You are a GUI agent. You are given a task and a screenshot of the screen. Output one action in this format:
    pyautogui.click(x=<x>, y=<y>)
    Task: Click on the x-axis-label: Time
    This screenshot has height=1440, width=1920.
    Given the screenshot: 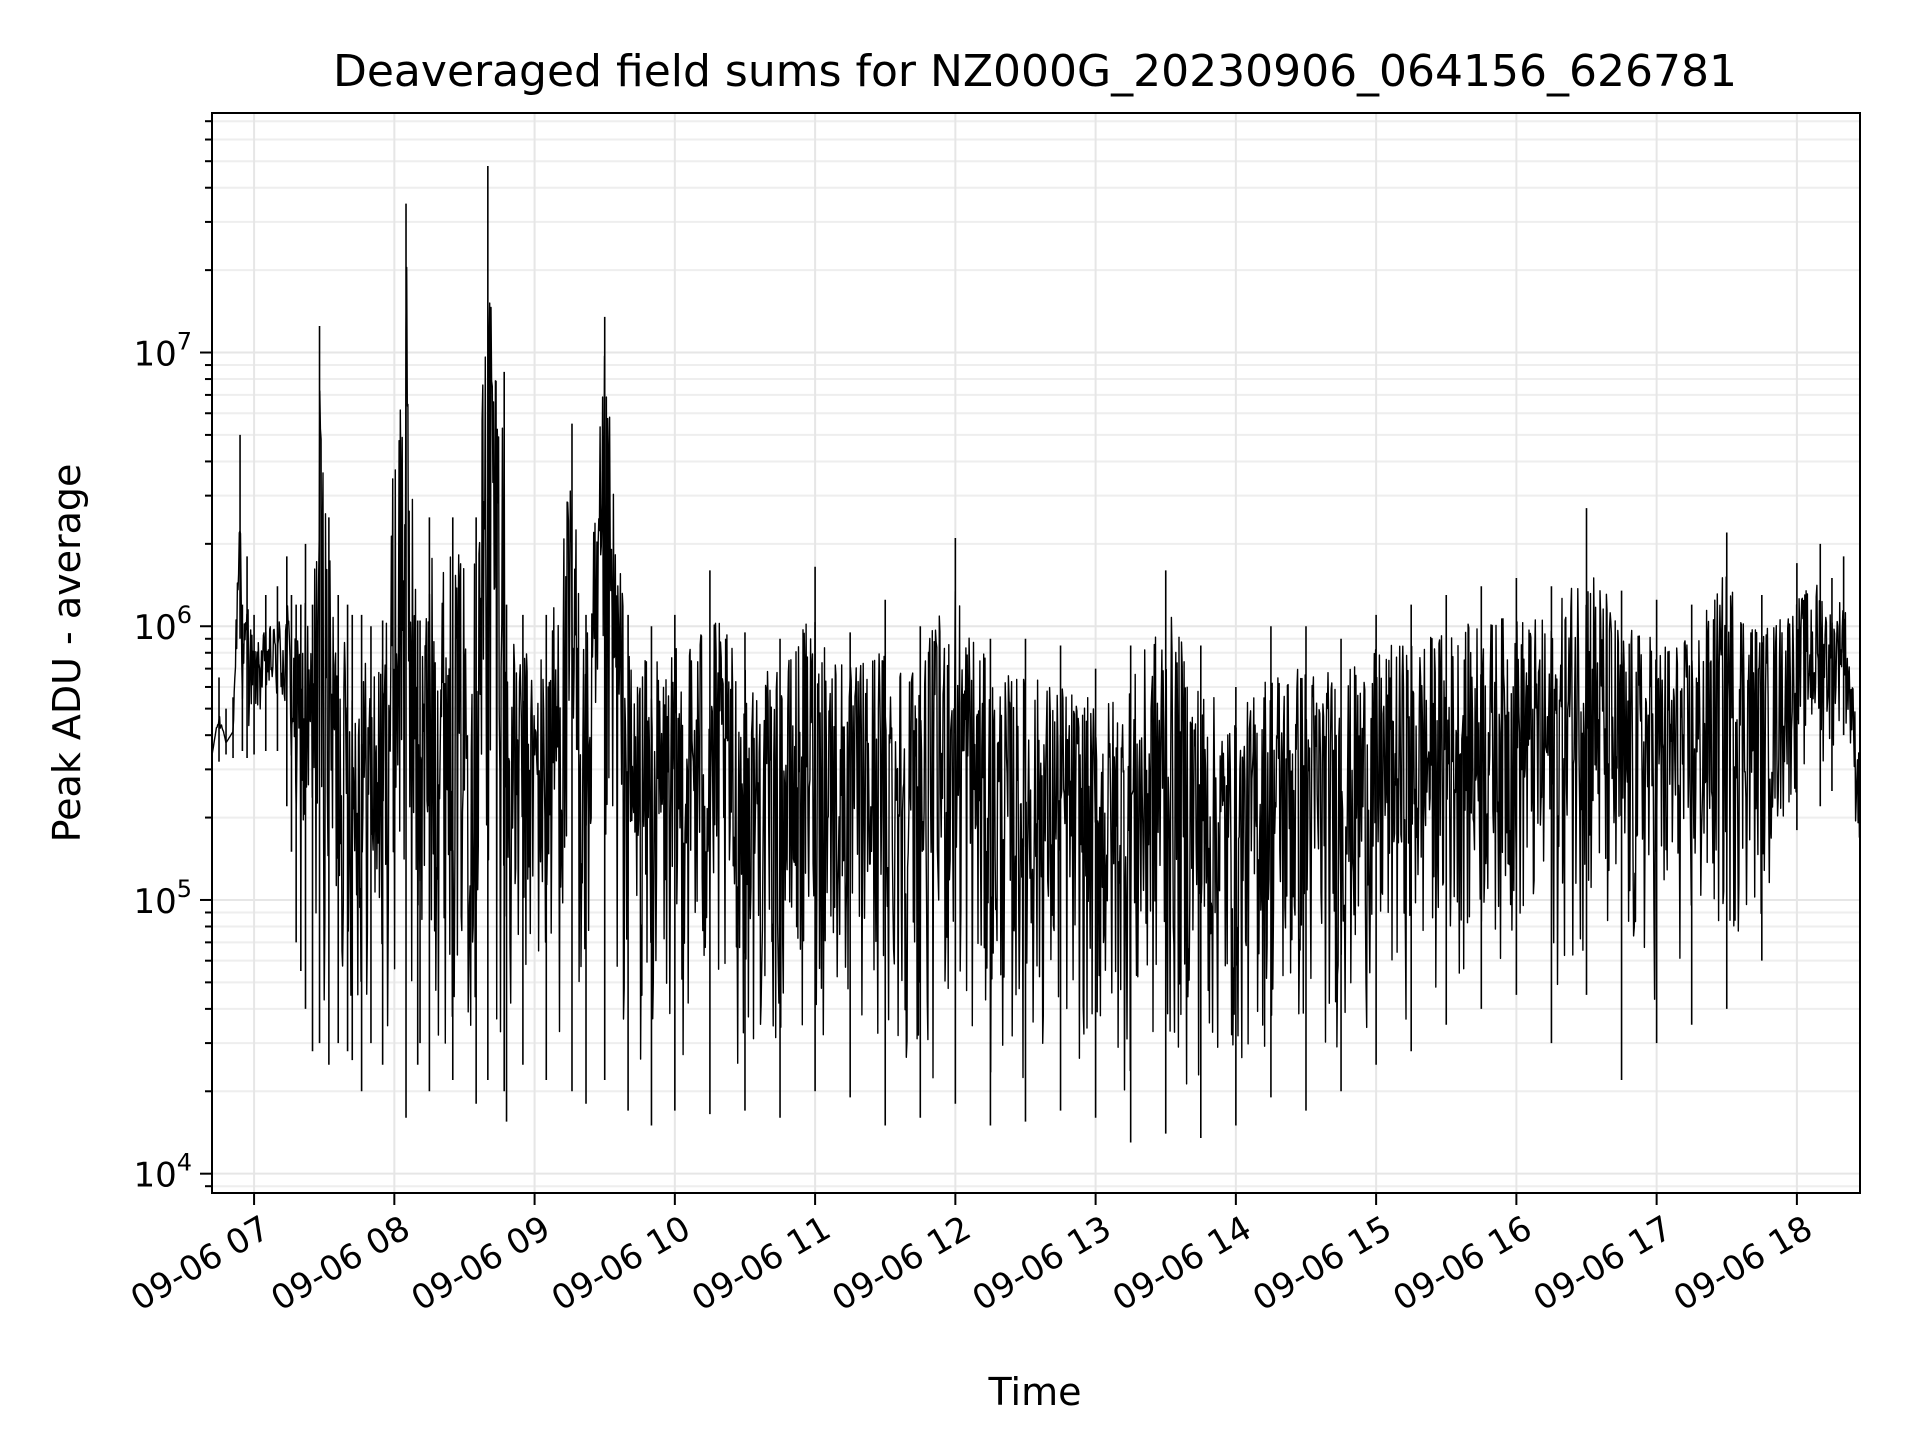 What is the action you would take?
    pyautogui.click(x=1035, y=1392)
    